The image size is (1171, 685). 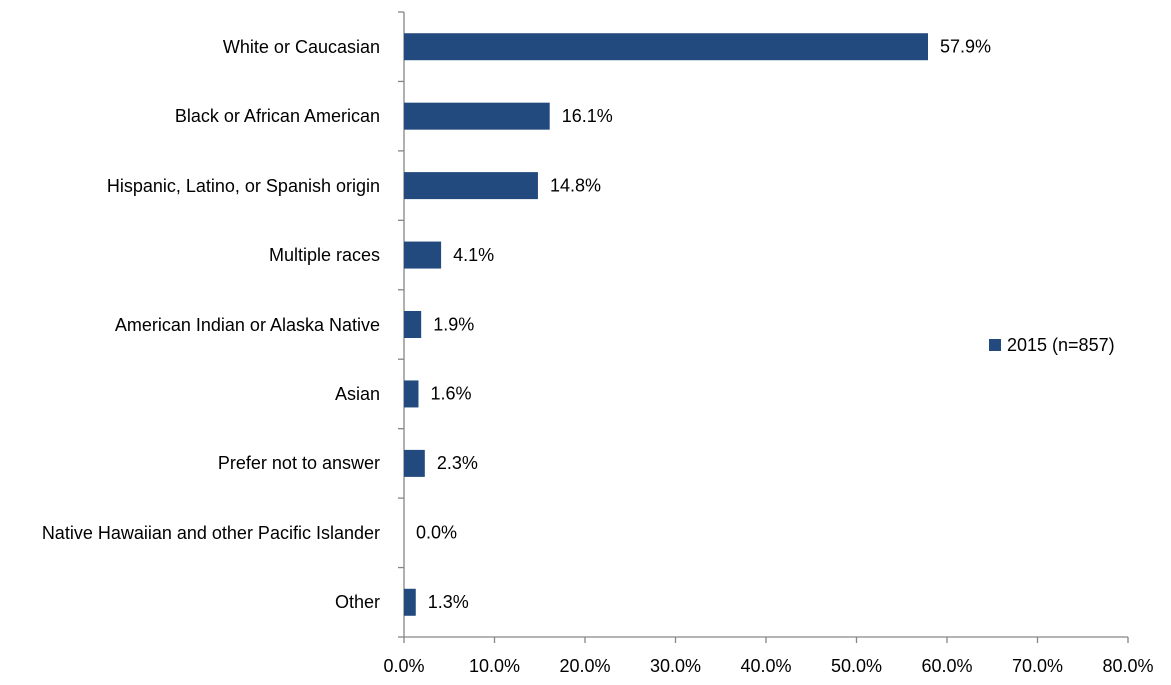 What do you see at coordinates (357, 393) in the screenshot?
I see `y-tick-label: Asian` at bounding box center [357, 393].